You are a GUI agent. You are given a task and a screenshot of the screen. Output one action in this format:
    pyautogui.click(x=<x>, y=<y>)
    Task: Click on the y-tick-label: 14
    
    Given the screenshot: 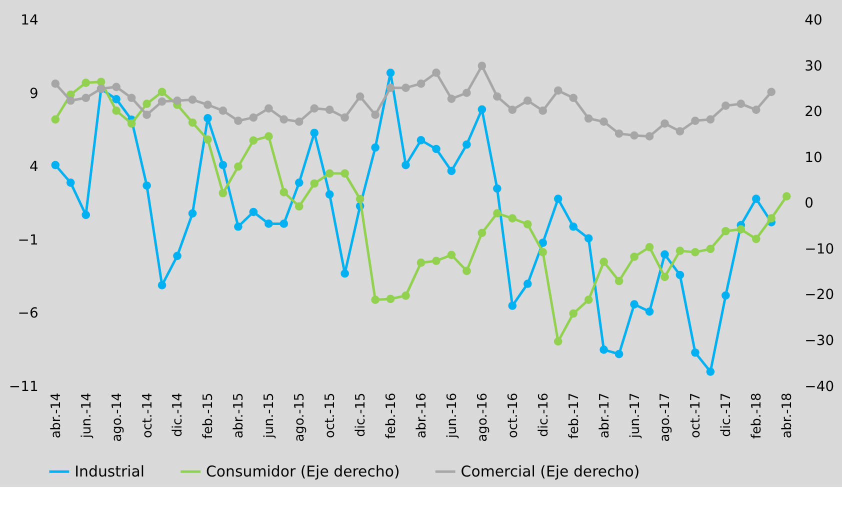 What is the action you would take?
    pyautogui.click(x=29, y=20)
    